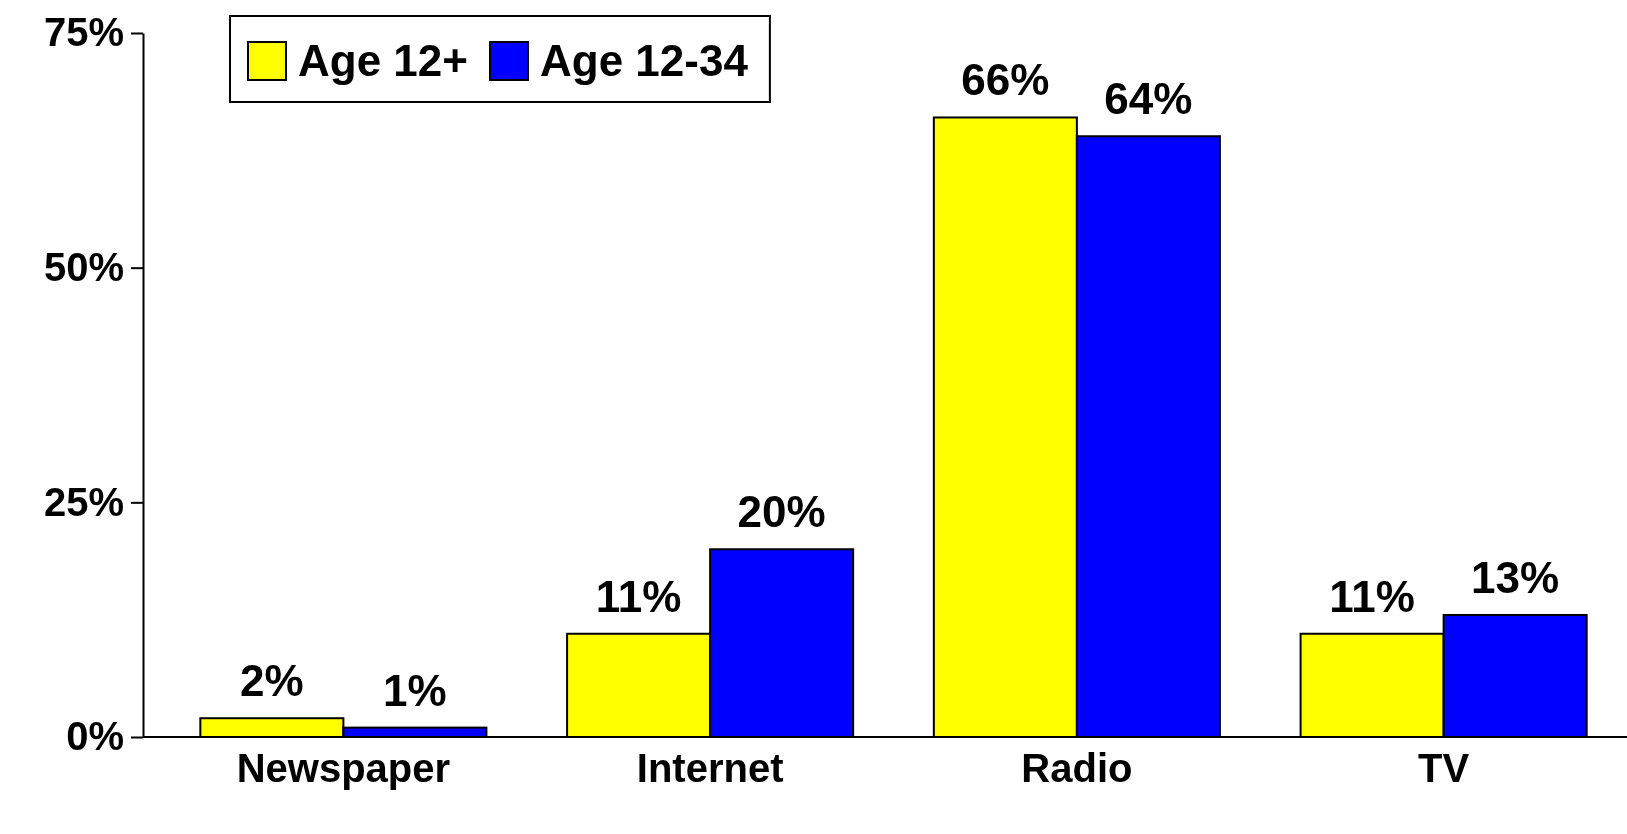  Describe the element at coordinates (1005, 80) in the screenshot. I see `data-label: 66%` at that location.